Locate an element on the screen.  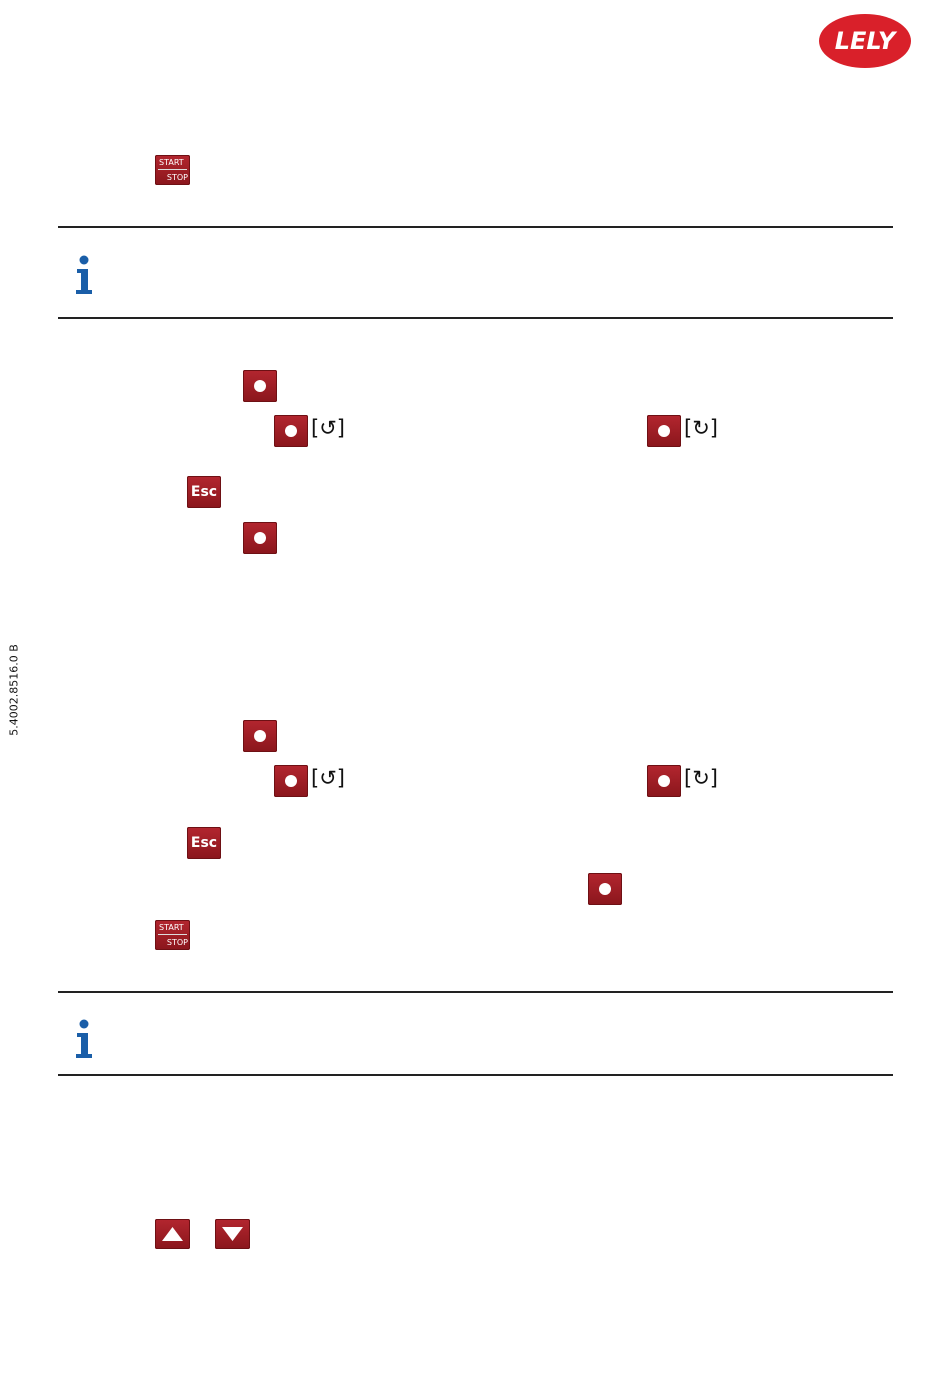
up-button is located at coordinates (172, 1234).